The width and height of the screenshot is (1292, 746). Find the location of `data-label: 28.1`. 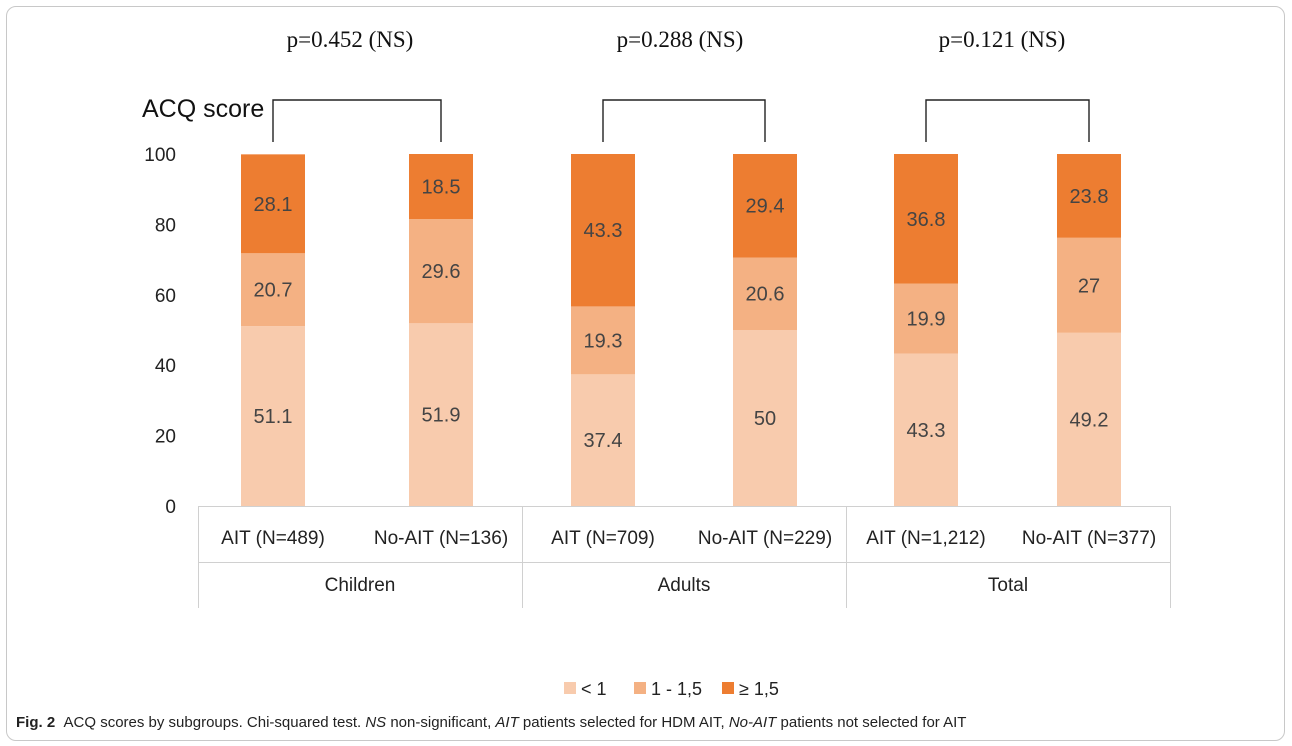

data-label: 28.1 is located at coordinates (273, 205).